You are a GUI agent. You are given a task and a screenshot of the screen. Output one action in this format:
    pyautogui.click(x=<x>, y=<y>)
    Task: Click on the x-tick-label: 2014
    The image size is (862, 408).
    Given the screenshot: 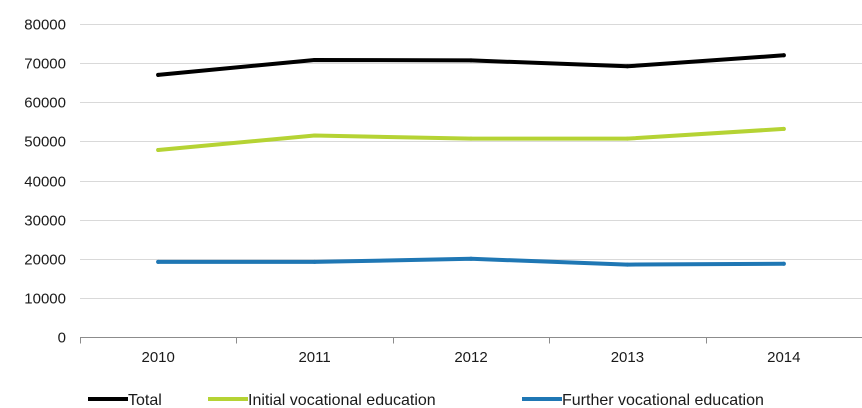 What is the action you would take?
    pyautogui.click(x=783, y=357)
    